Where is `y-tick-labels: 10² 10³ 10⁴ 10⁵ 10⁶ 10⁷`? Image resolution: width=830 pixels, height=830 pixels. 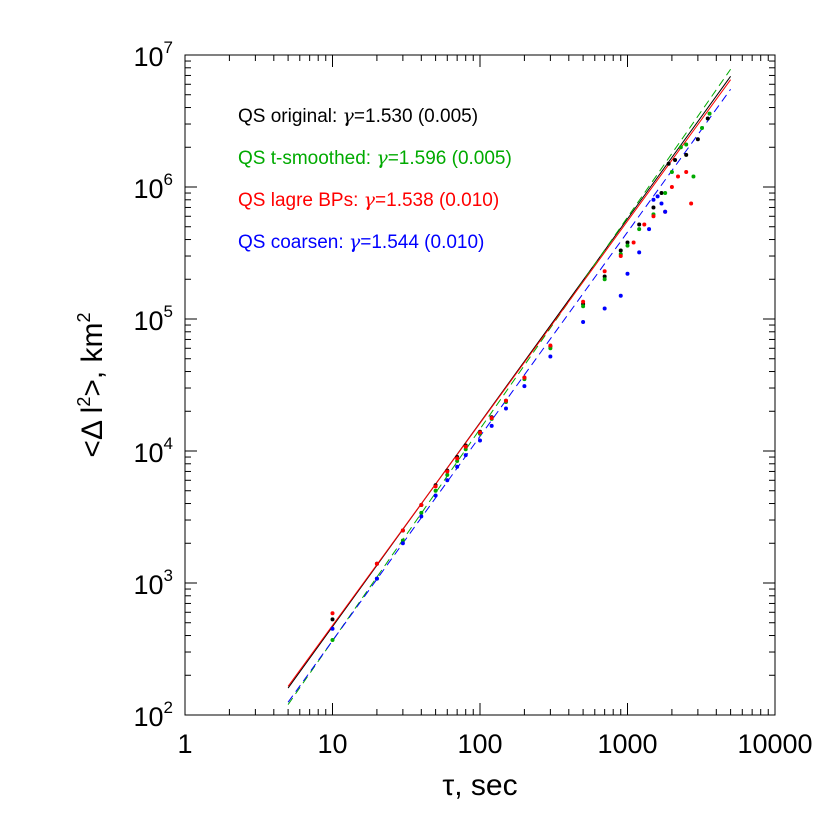 y-tick-labels: 10² 10³ 10⁴ 10⁵ 10⁶ 10⁷ is located at coordinates (153, 385).